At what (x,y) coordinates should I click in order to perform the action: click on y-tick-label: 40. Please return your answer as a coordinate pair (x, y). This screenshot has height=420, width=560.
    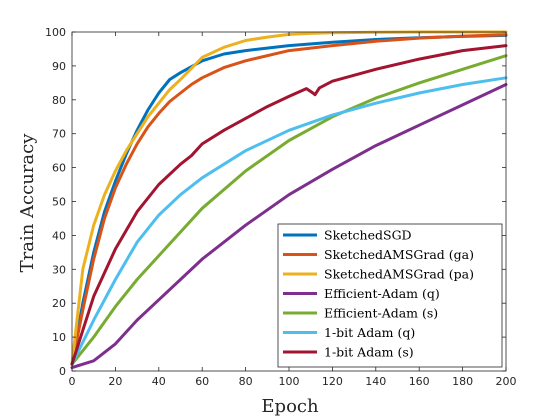
    Looking at the image, I should click on (59, 235).